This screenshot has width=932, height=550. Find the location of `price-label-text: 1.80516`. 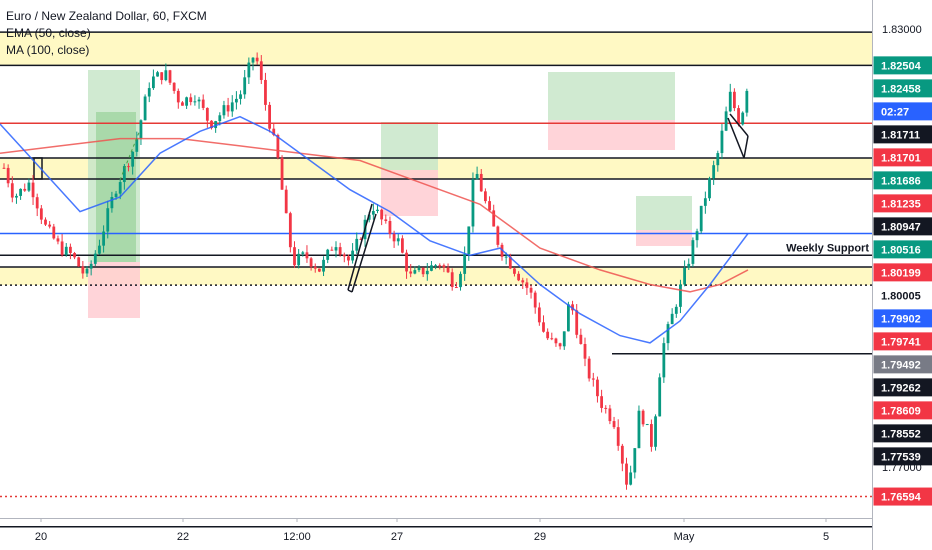

price-label-text: 1.80516 is located at coordinates (901, 250).